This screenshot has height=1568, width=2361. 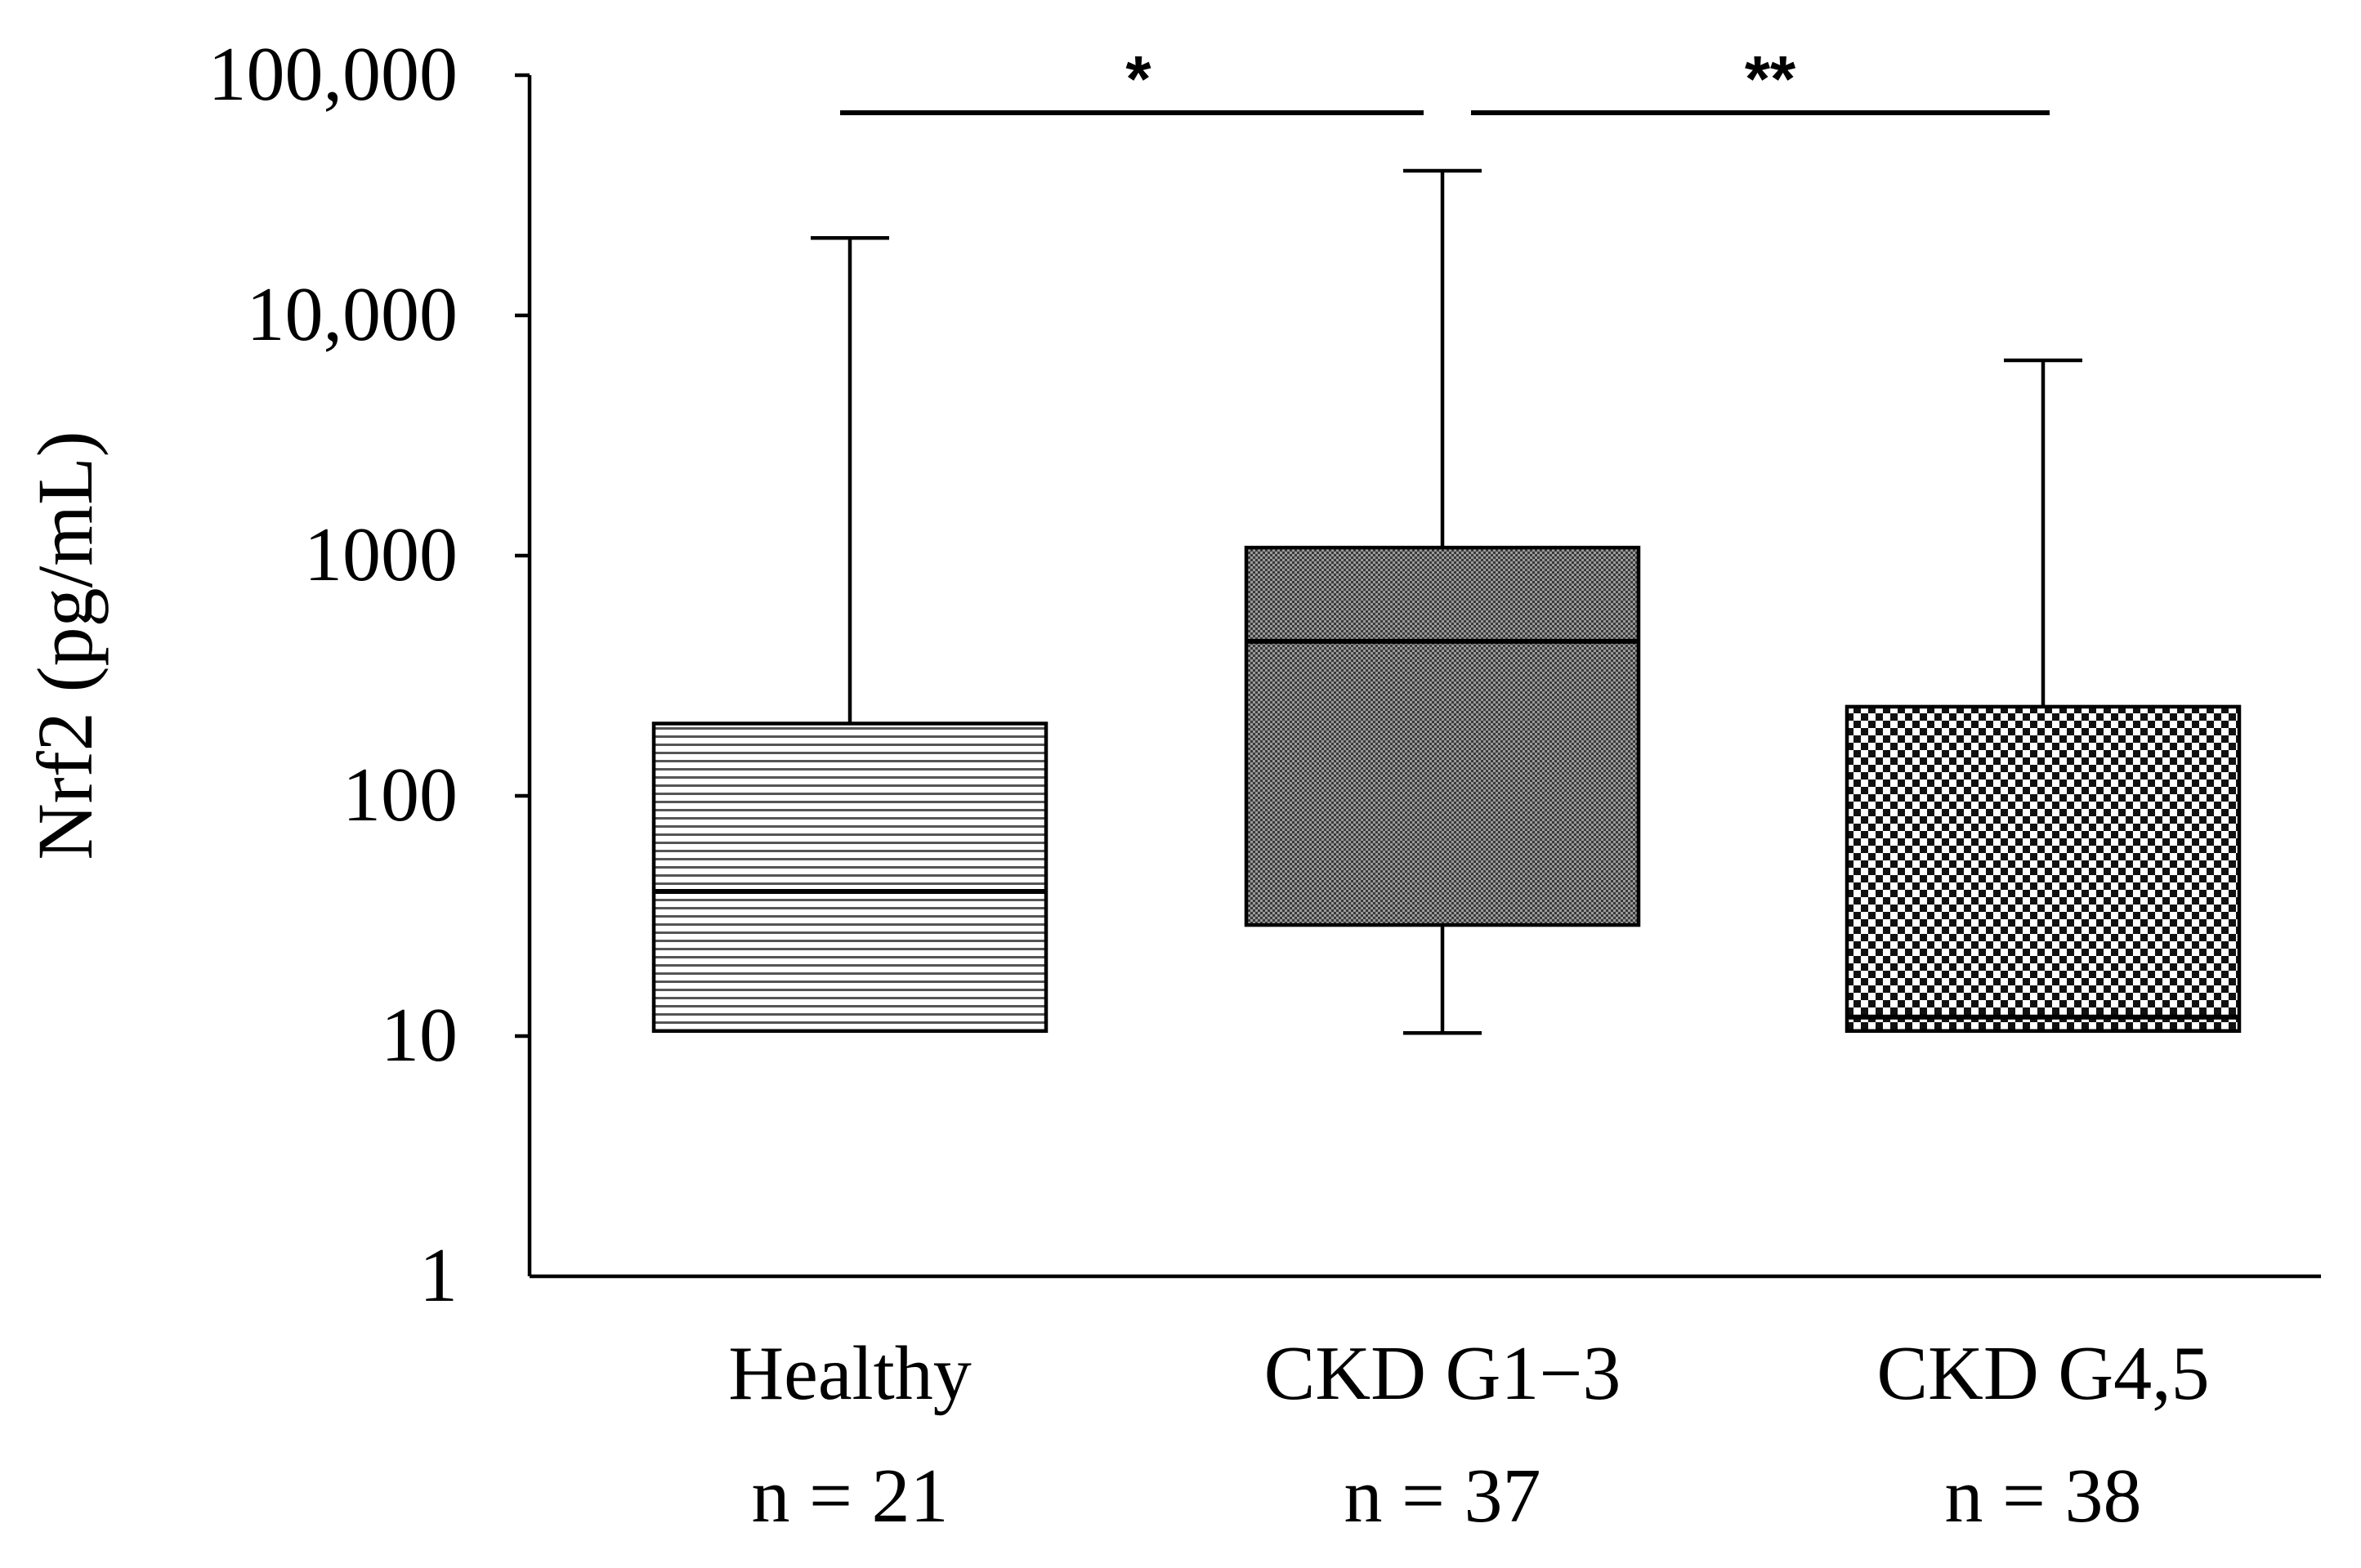 What do you see at coordinates (65, 645) in the screenshot?
I see `y-axis-title: Nrf2 (pg/mL)` at bounding box center [65, 645].